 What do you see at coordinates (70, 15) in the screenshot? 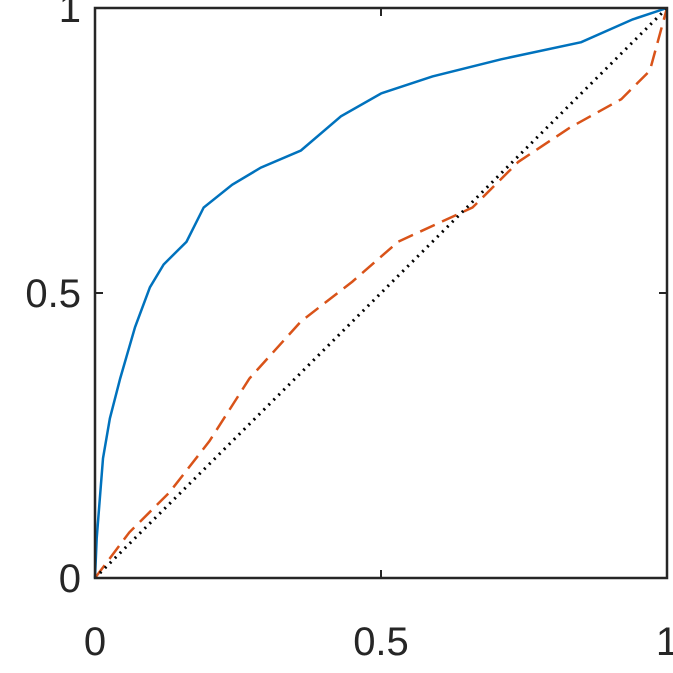
I see `y-tick-label: 1` at bounding box center [70, 15].